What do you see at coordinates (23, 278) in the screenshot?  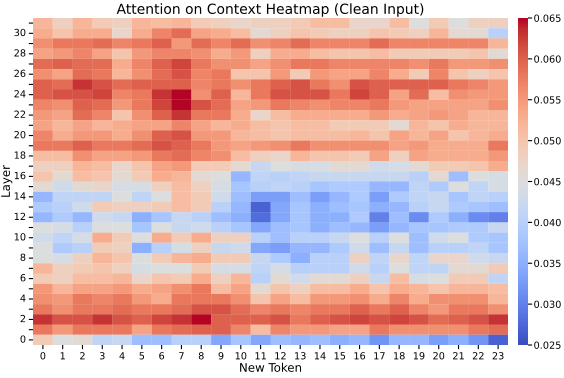 I see `y-tick-label: 6` at bounding box center [23, 278].